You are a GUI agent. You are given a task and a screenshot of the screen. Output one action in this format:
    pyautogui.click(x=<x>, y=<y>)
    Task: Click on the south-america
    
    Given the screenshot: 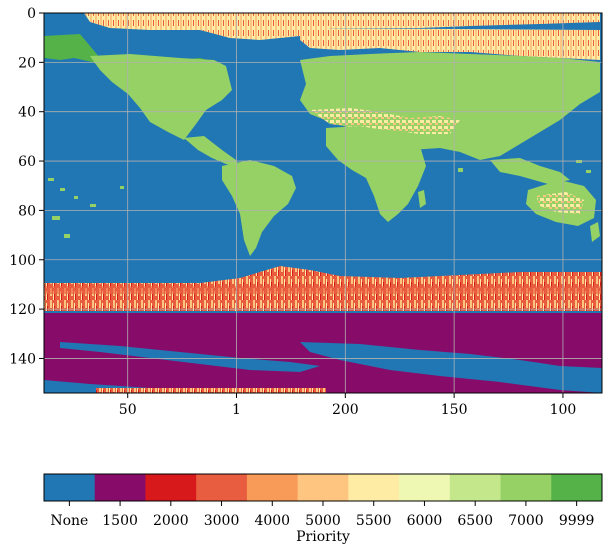 What is the action you would take?
    pyautogui.click(x=259, y=208)
    